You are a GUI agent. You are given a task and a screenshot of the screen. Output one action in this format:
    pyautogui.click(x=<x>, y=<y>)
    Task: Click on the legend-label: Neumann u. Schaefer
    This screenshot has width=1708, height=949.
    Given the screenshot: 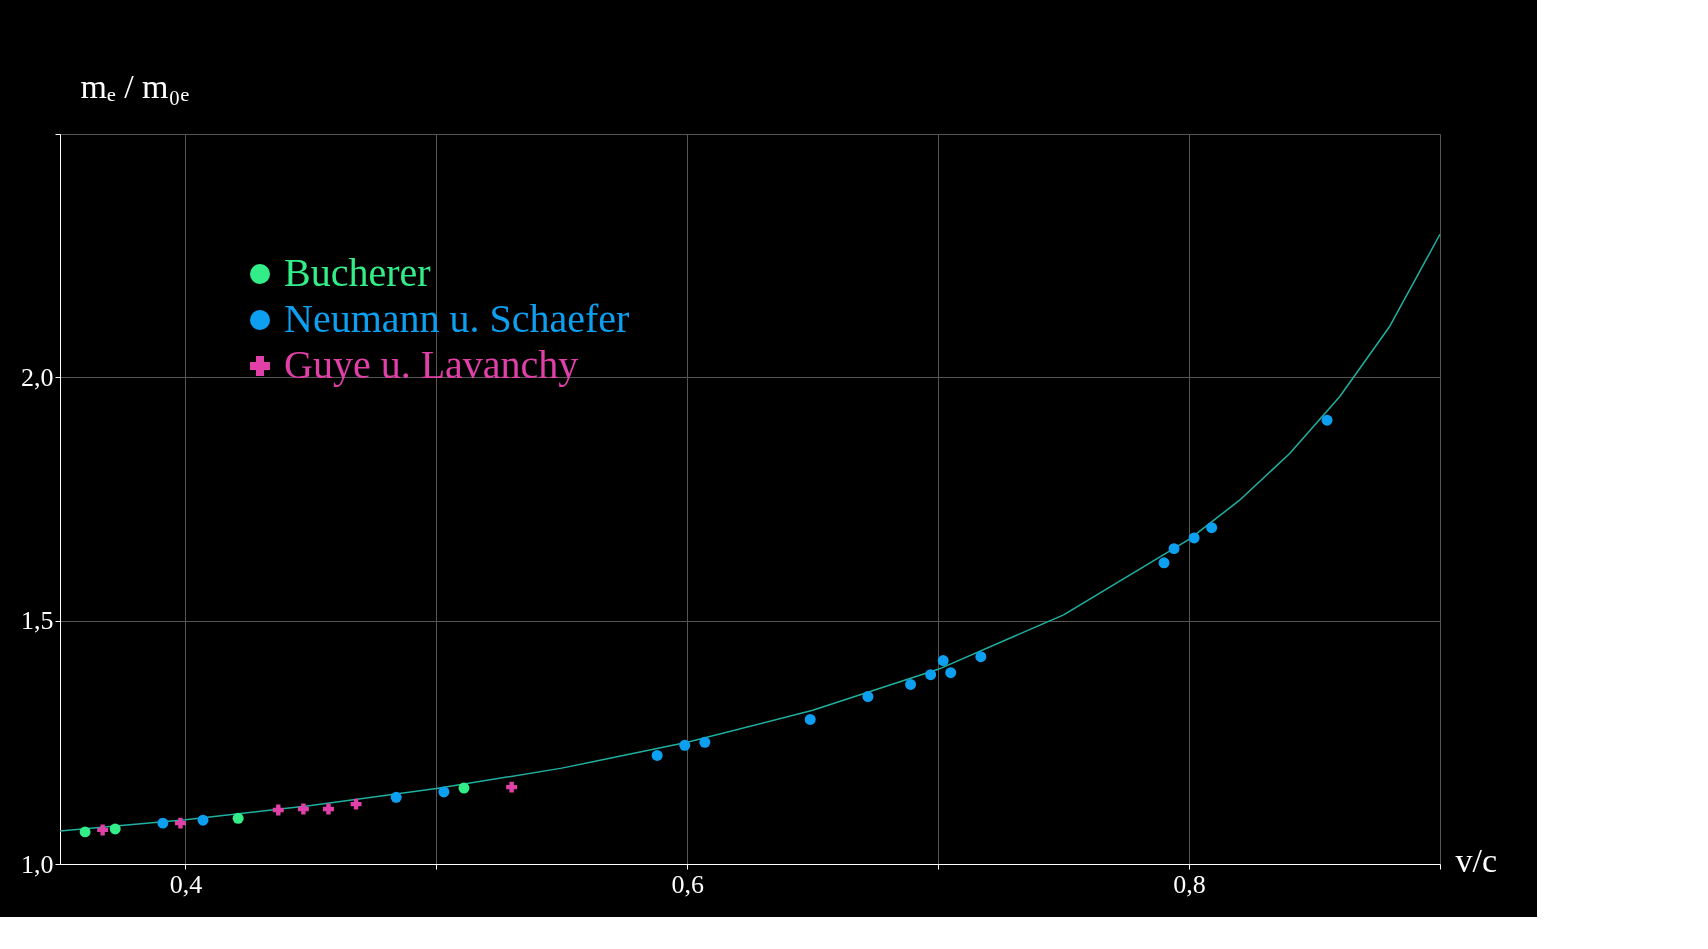 What is the action you would take?
    pyautogui.click(x=457, y=318)
    